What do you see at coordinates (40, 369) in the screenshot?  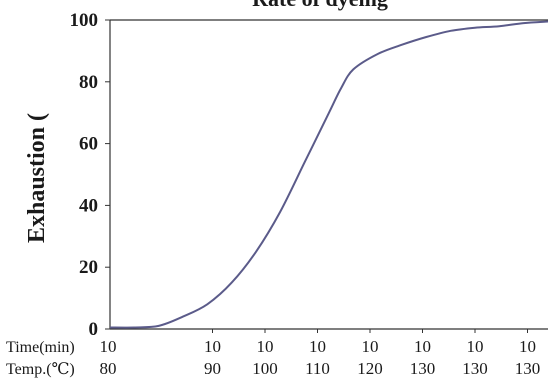 I see `x-row-label: Temp.(℃)` at bounding box center [40, 369].